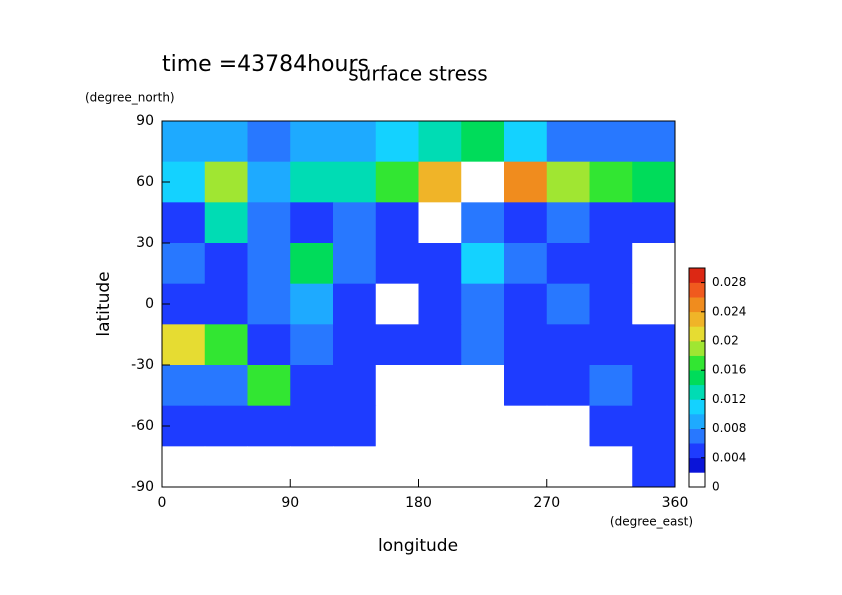 This screenshot has height=595, width=842. I want to click on colorbar-tick-label: 0, so click(716, 487).